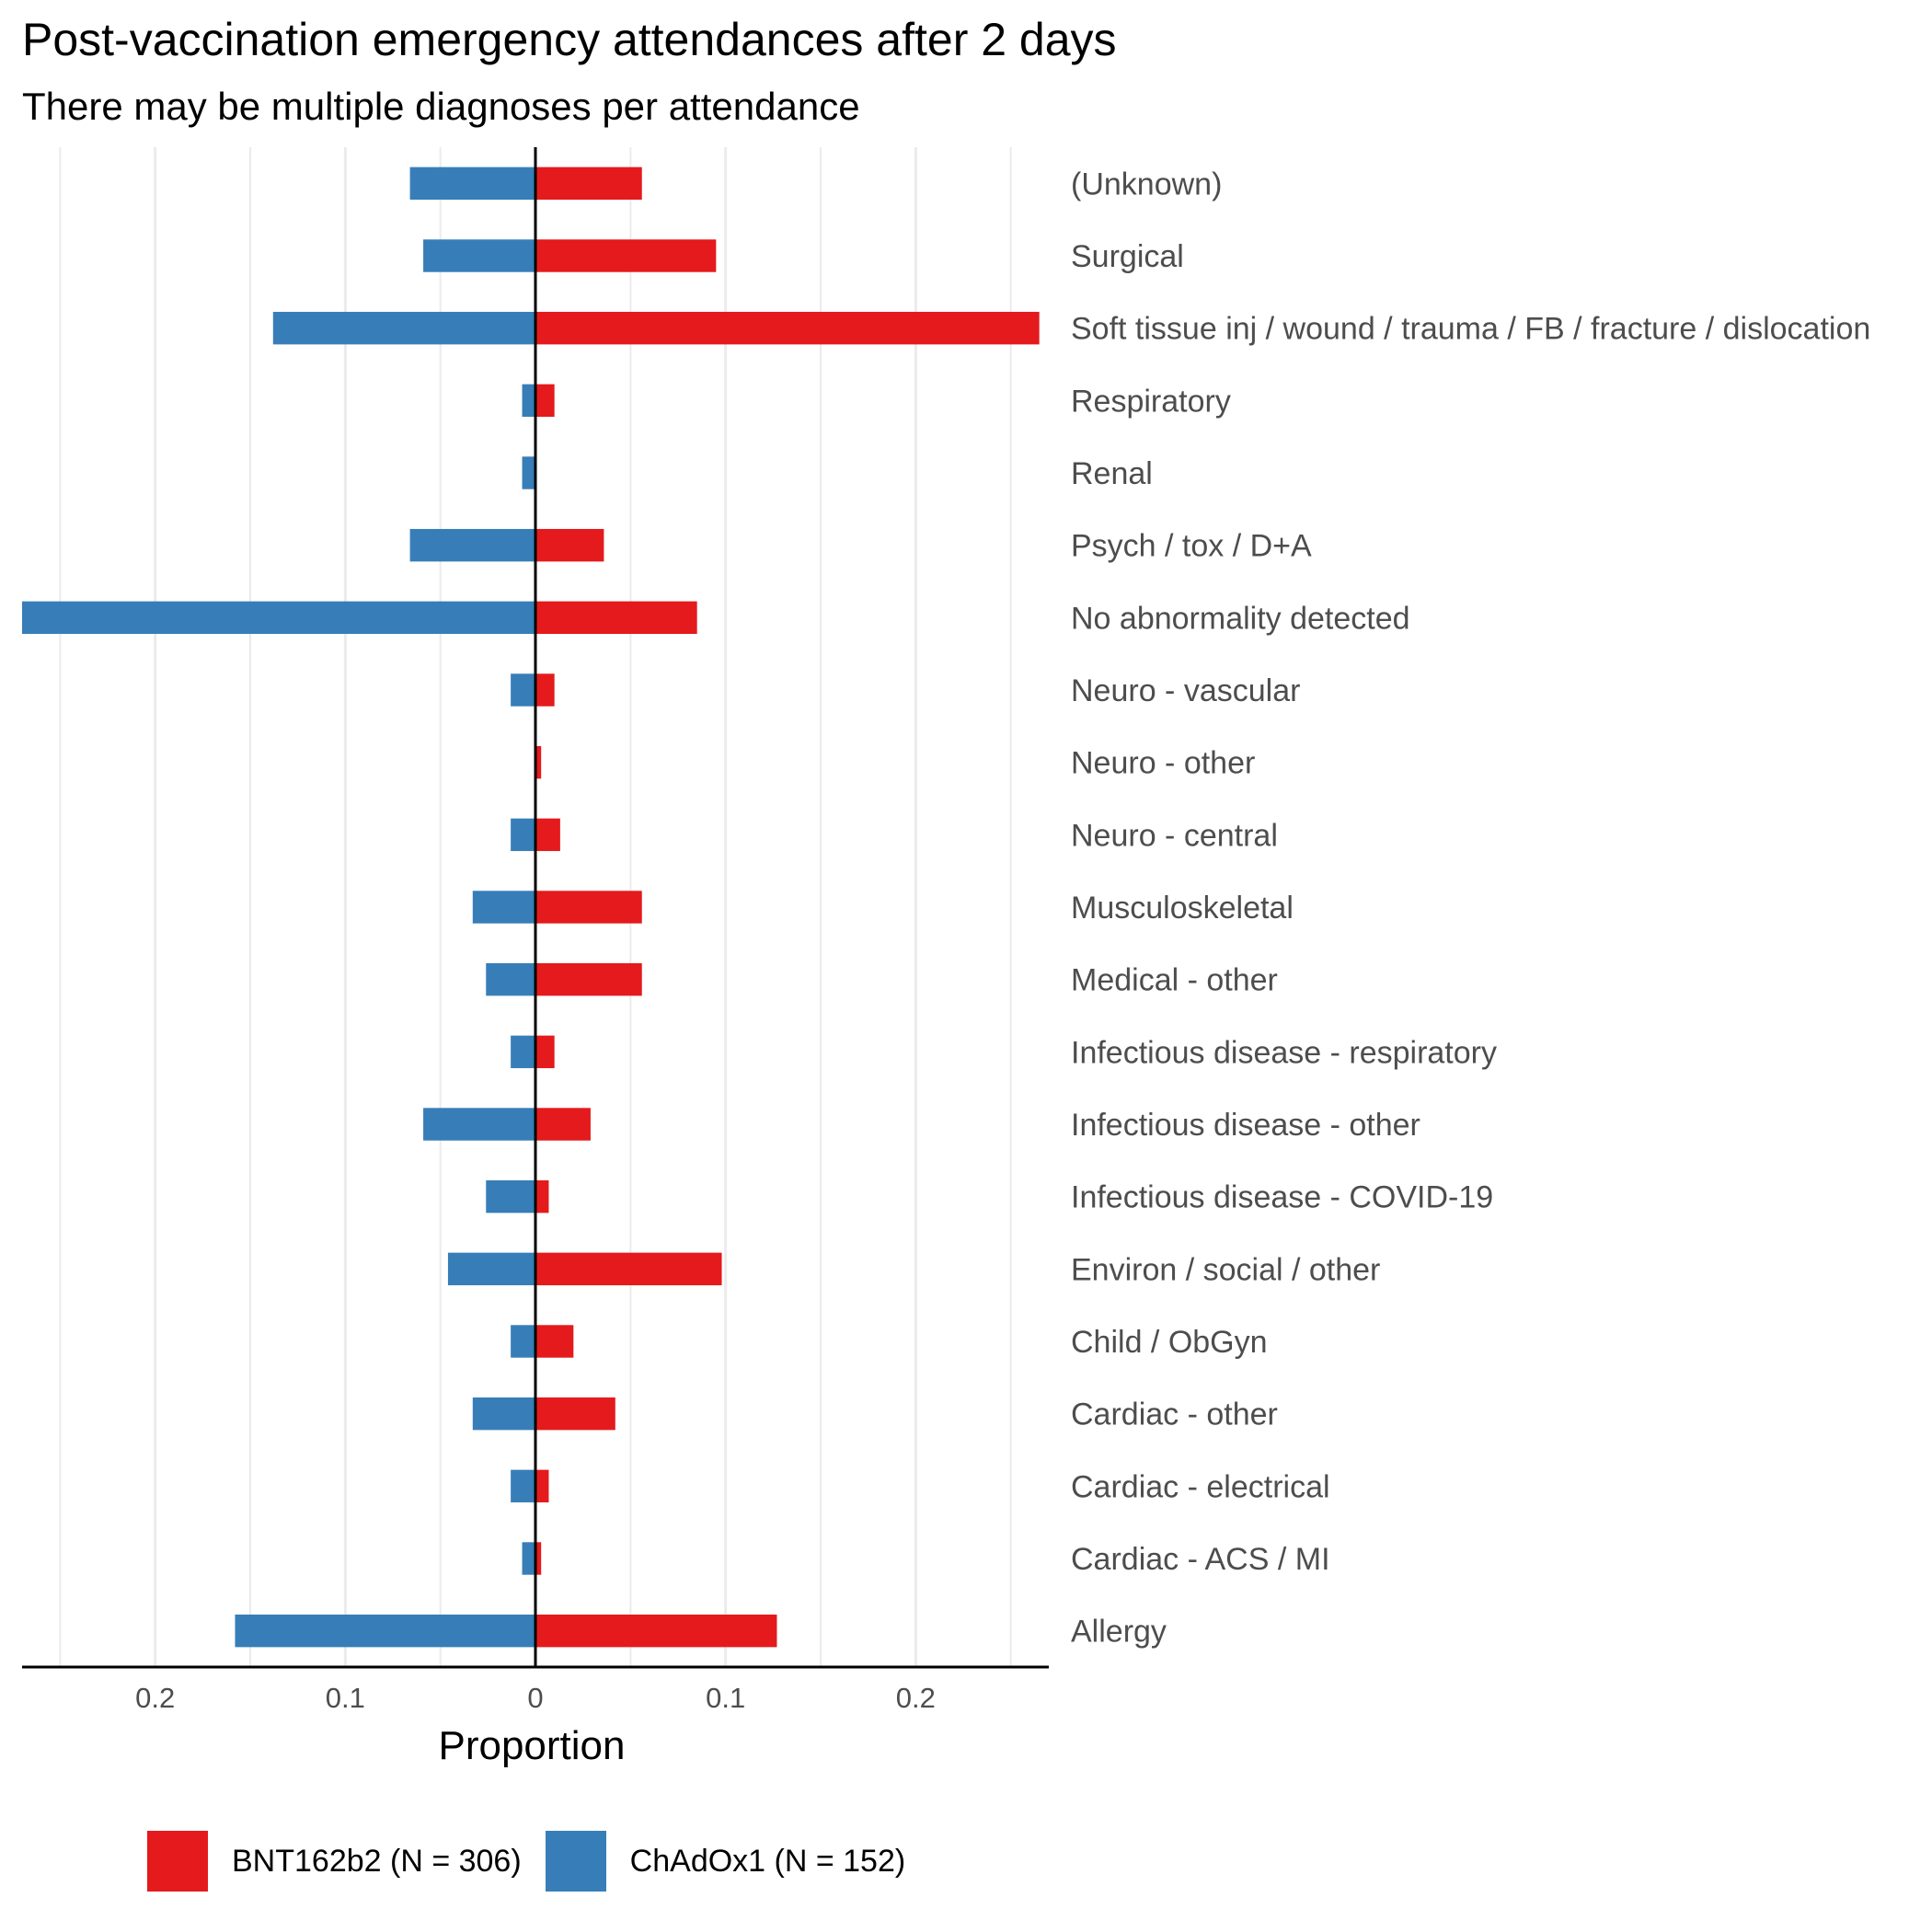 This screenshot has width=1932, height=1932. I want to click on bar-chadox1-cardiac-electrical, so click(523, 1486).